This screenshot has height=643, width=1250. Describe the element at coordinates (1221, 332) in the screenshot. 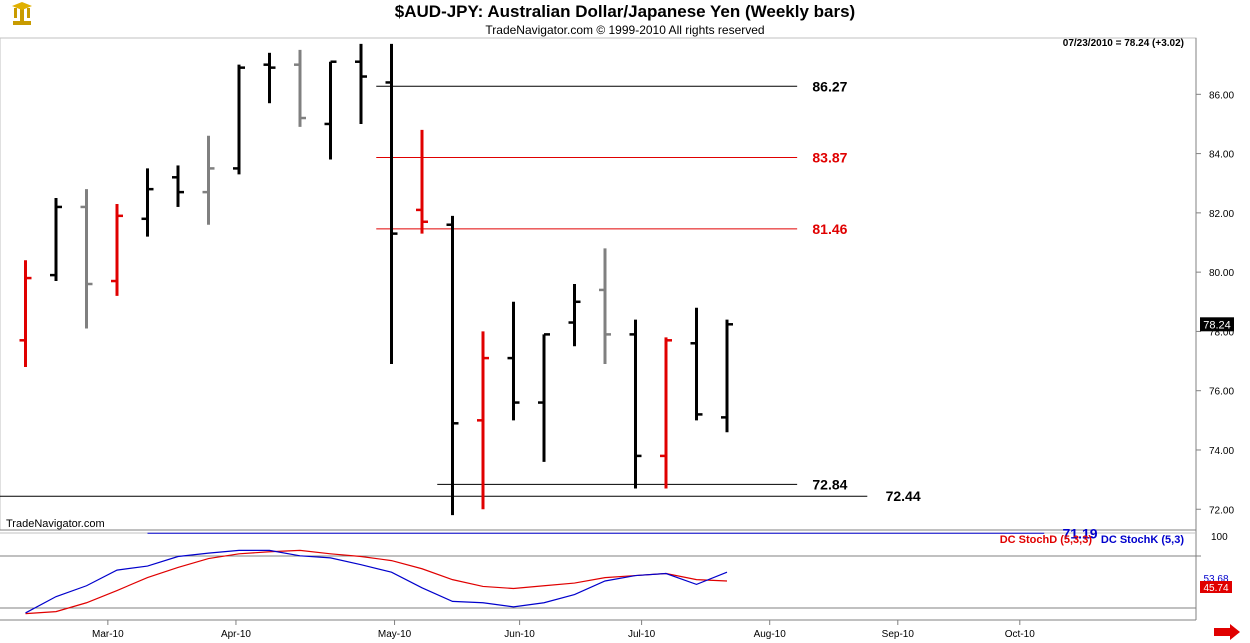

I see `y-tick-label: 78.00` at that location.